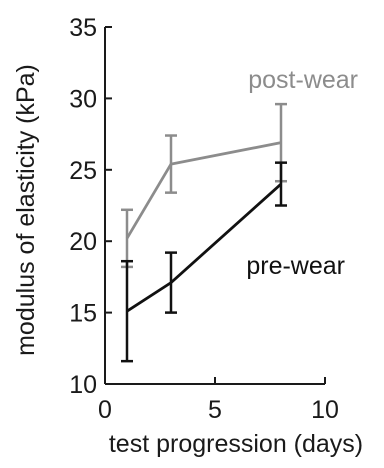 Image resolution: width=384 pixels, height=468 pixels. What do you see at coordinates (295, 266) in the screenshot?
I see `series-label-pre-wear: pre-wear` at bounding box center [295, 266].